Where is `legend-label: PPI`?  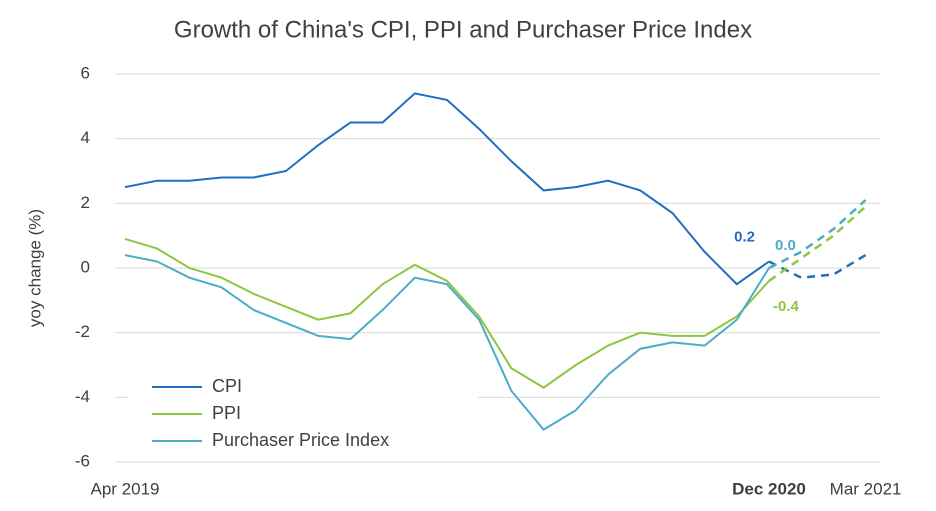 legend-label: PPI is located at coordinates (226, 413).